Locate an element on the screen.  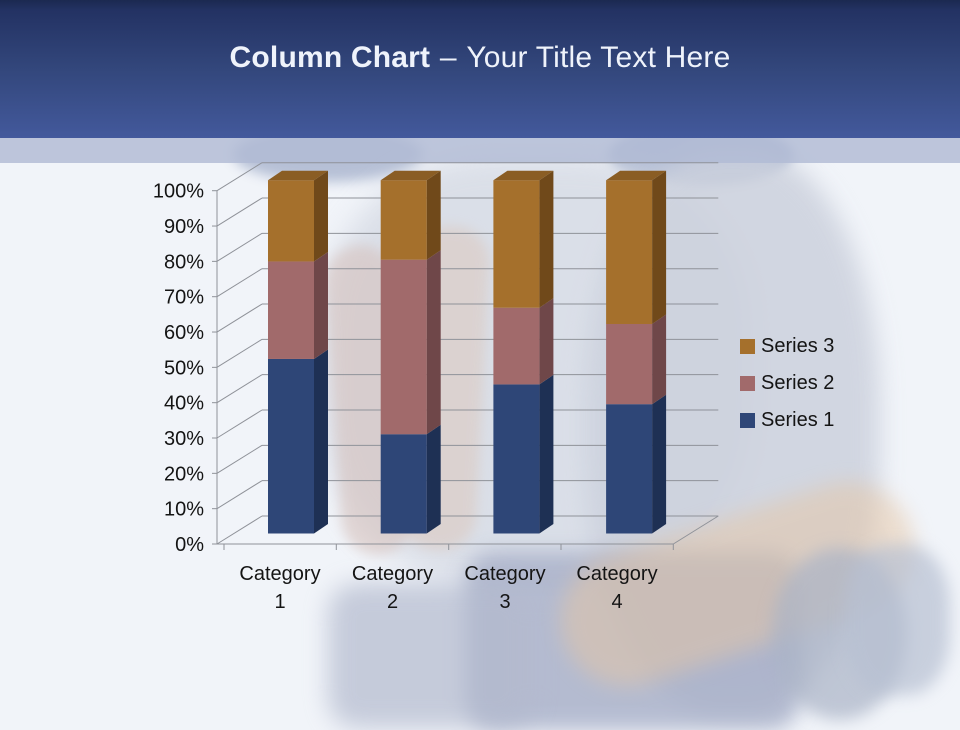
slide-title: Column Chart – Your Title Text Here is located at coordinates (480, 58).